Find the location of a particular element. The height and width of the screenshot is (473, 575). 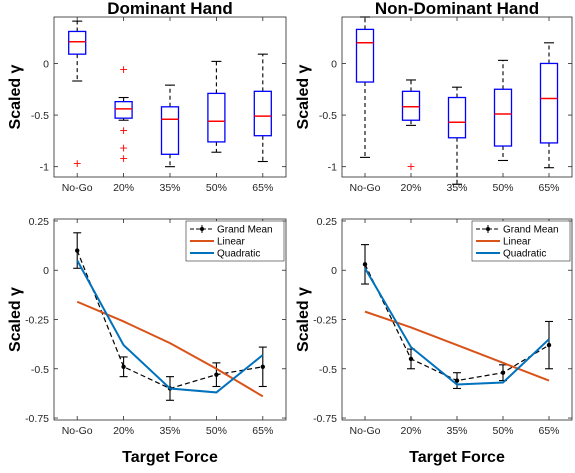

box-1: ++++ is located at coordinates (123, 114).